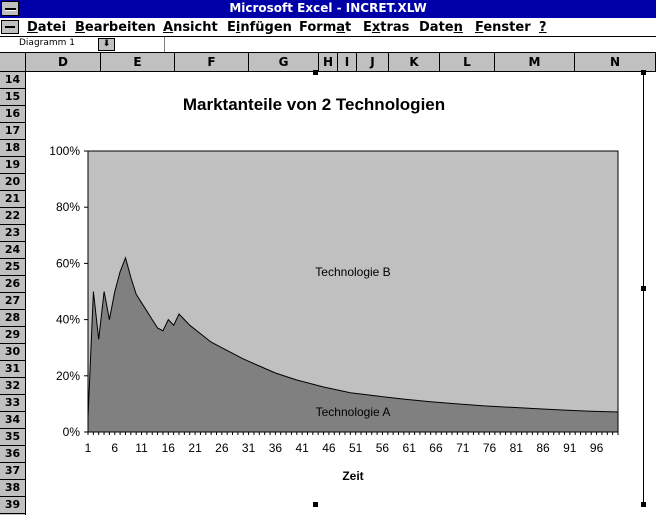 This screenshot has width=656, height=515. I want to click on row-header-27: 27, so click(12, 301).